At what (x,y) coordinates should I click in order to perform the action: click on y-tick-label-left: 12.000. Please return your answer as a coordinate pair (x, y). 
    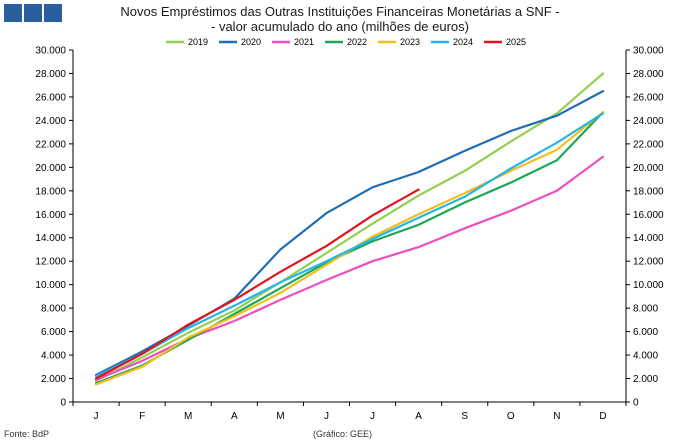
    Looking at the image, I should click on (50, 262).